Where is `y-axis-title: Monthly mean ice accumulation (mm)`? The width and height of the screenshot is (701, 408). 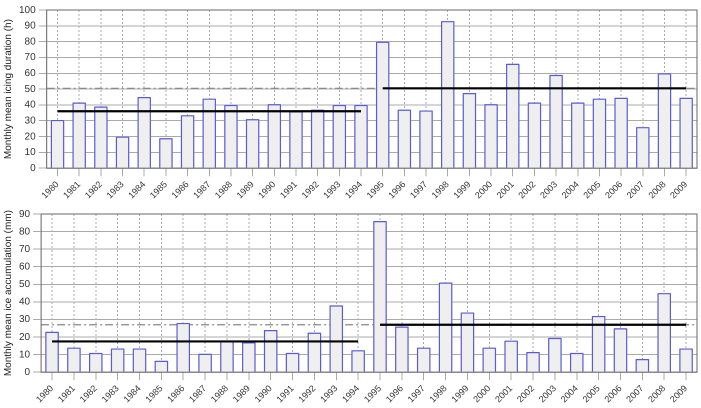
y-axis-title: Monthly mean ice accumulation (mm) is located at coordinates (8, 293).